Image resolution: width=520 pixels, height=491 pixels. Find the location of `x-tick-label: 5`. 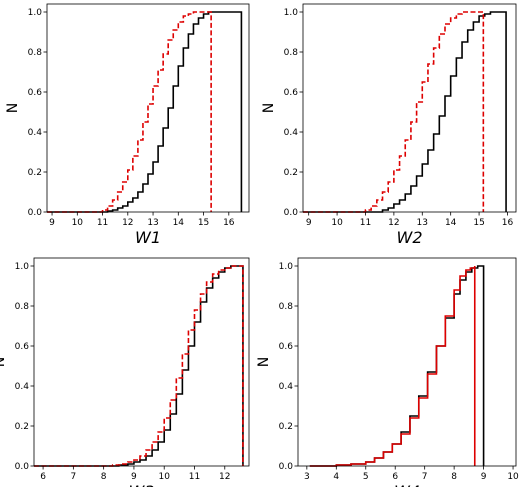

x-tick-label: 5 is located at coordinates (366, 477).